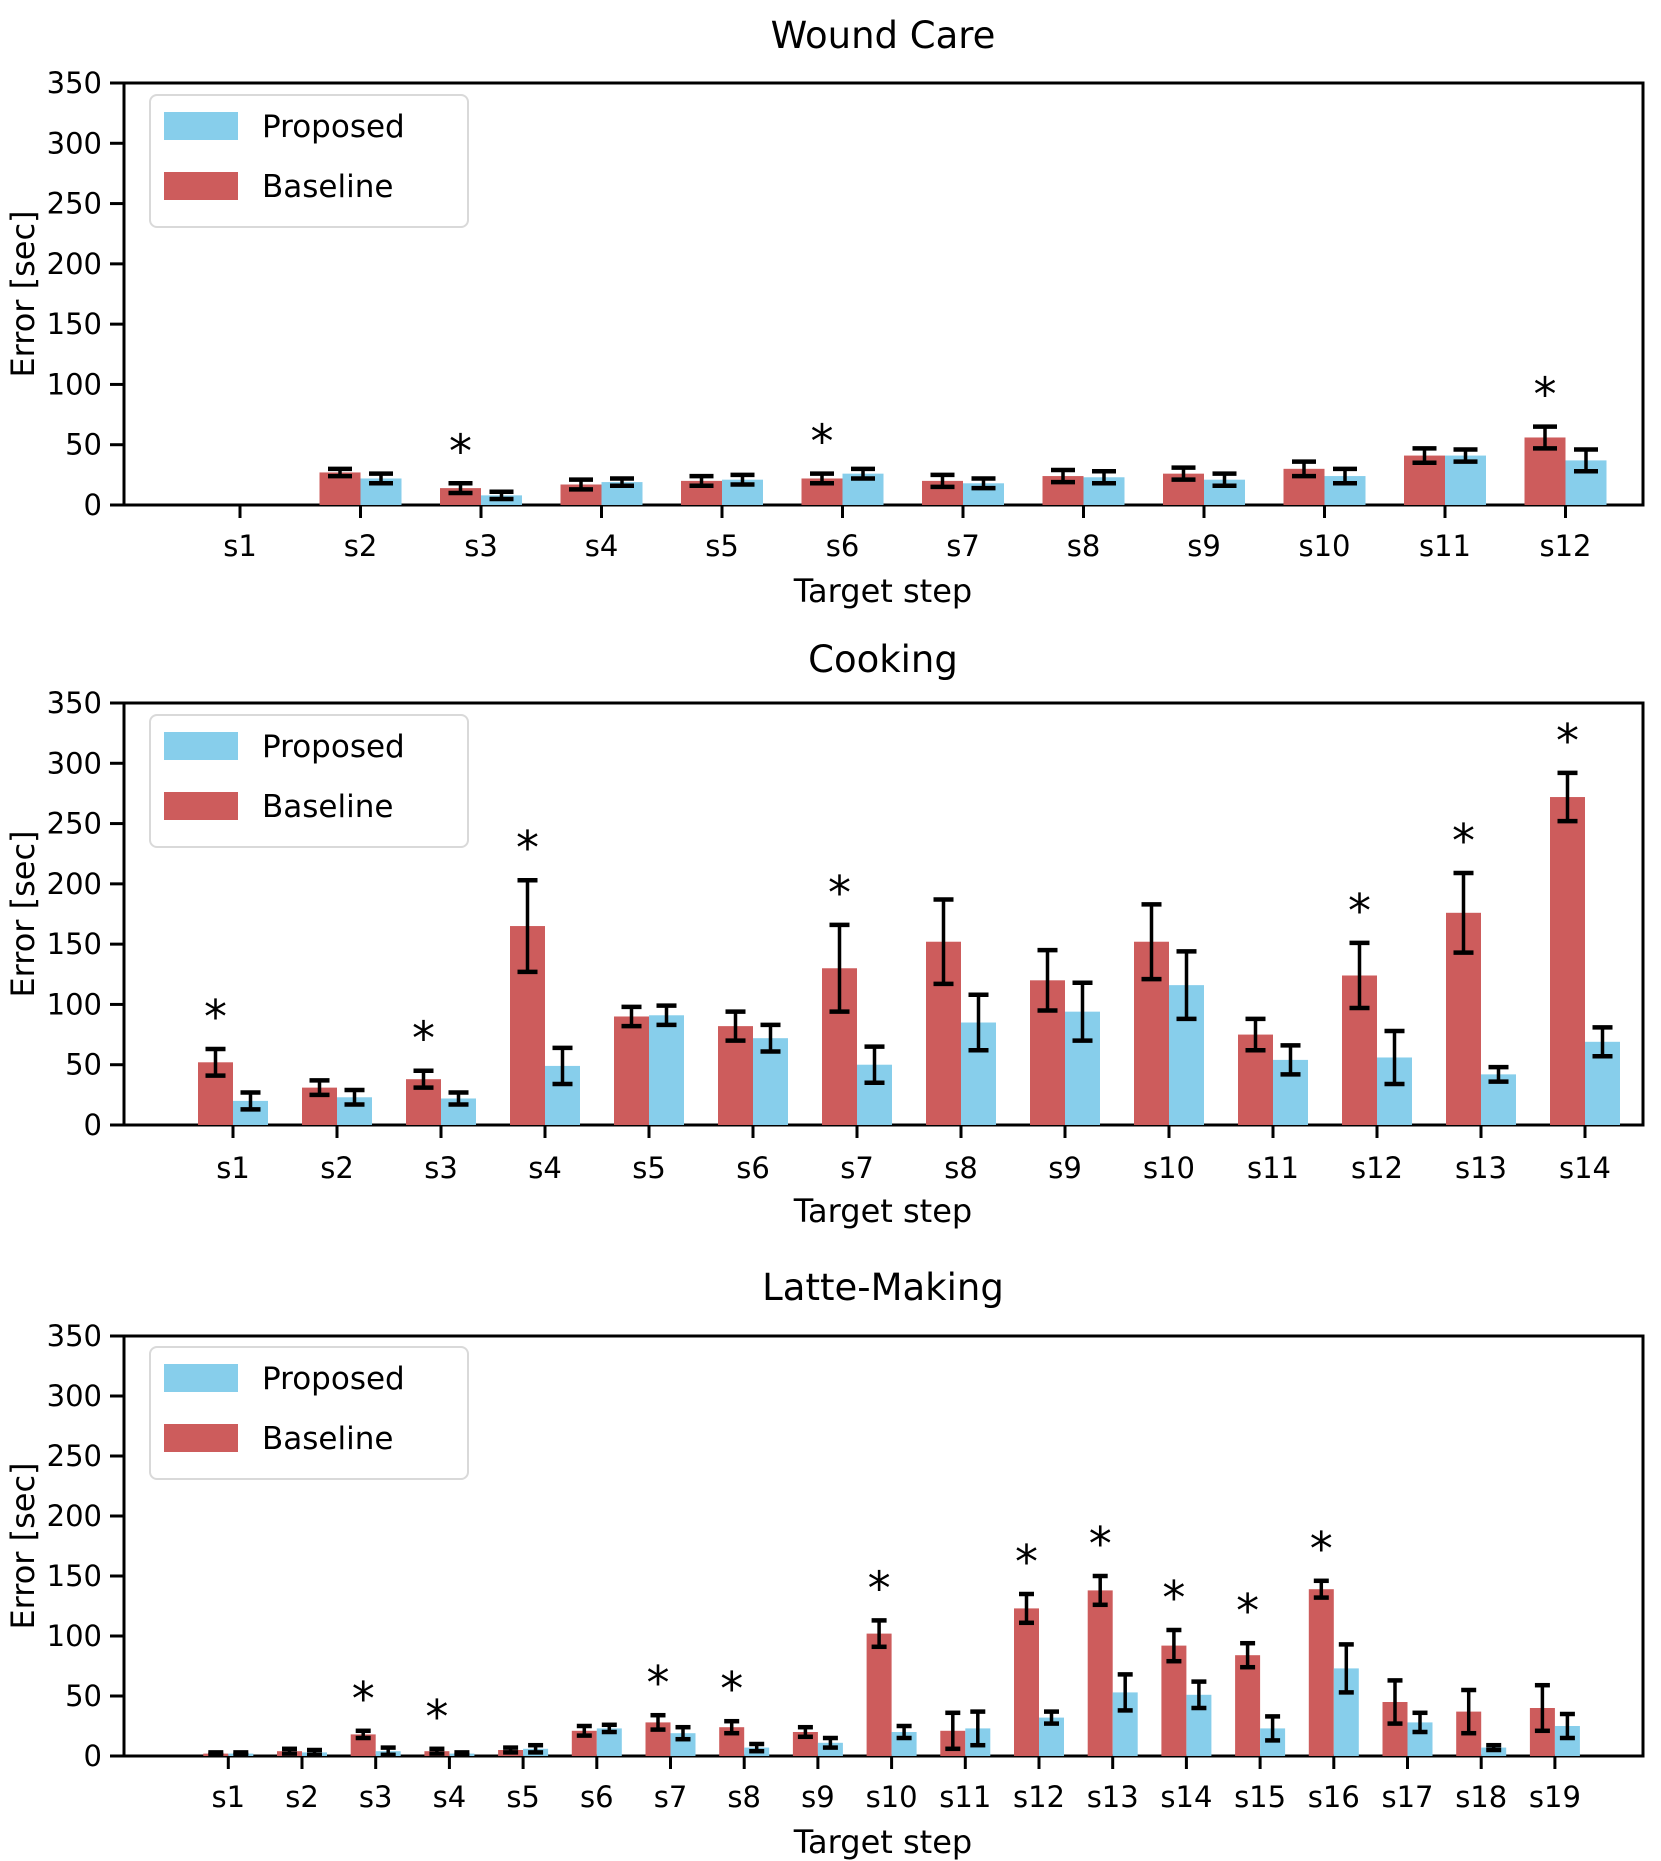 The height and width of the screenshot is (1861, 1661). I want to click on proposed-bar, so click(666, 1070).